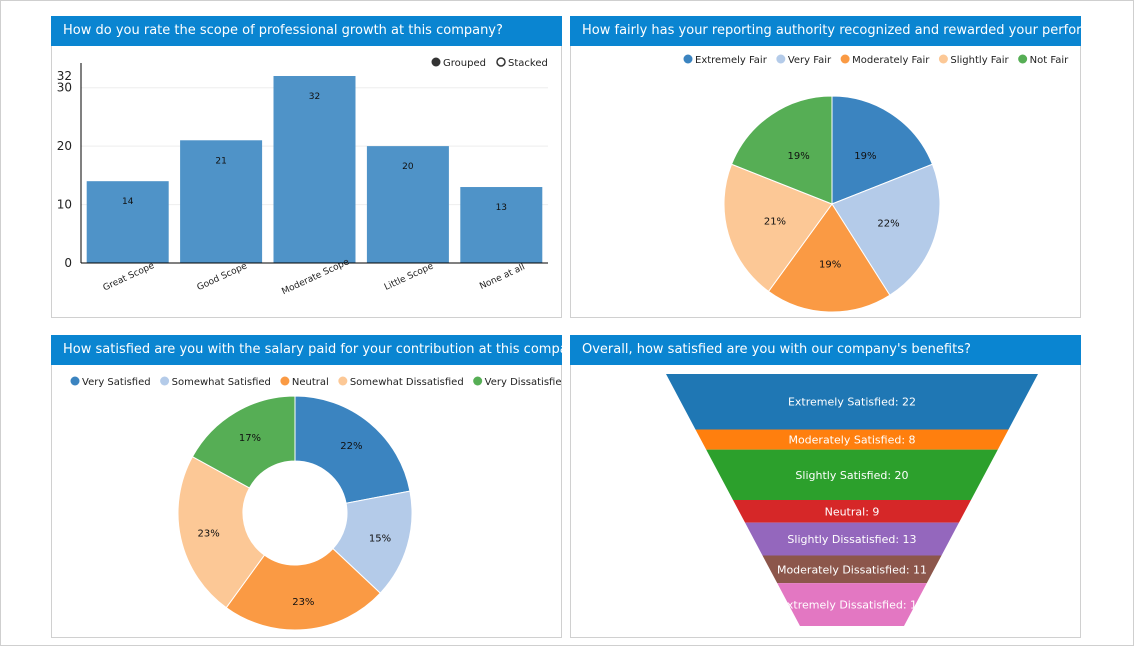 This screenshot has width=1134, height=646. What do you see at coordinates (407, 382) in the screenshot?
I see `salary-legend-somewhat-dissatisfied: Somewhat Dissatisfied` at bounding box center [407, 382].